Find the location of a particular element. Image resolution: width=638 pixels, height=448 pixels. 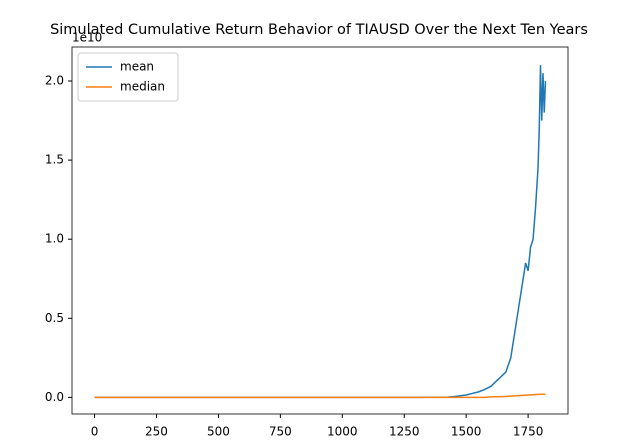

x-tick-label: 500 is located at coordinates (218, 432).